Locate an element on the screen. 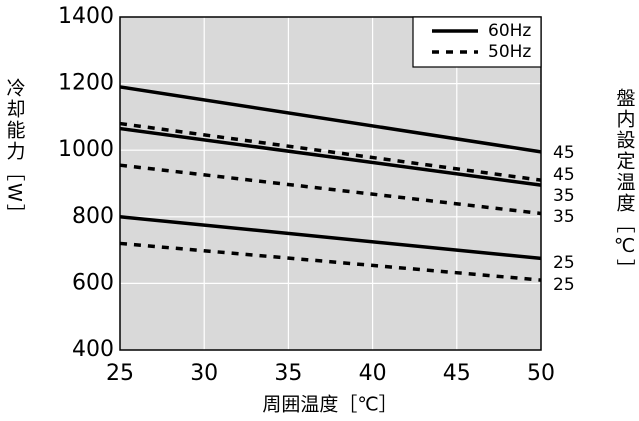 The height and width of the screenshot is (421, 639). y-axis-title: 冷却能力［W］ is located at coordinates (15, 151).